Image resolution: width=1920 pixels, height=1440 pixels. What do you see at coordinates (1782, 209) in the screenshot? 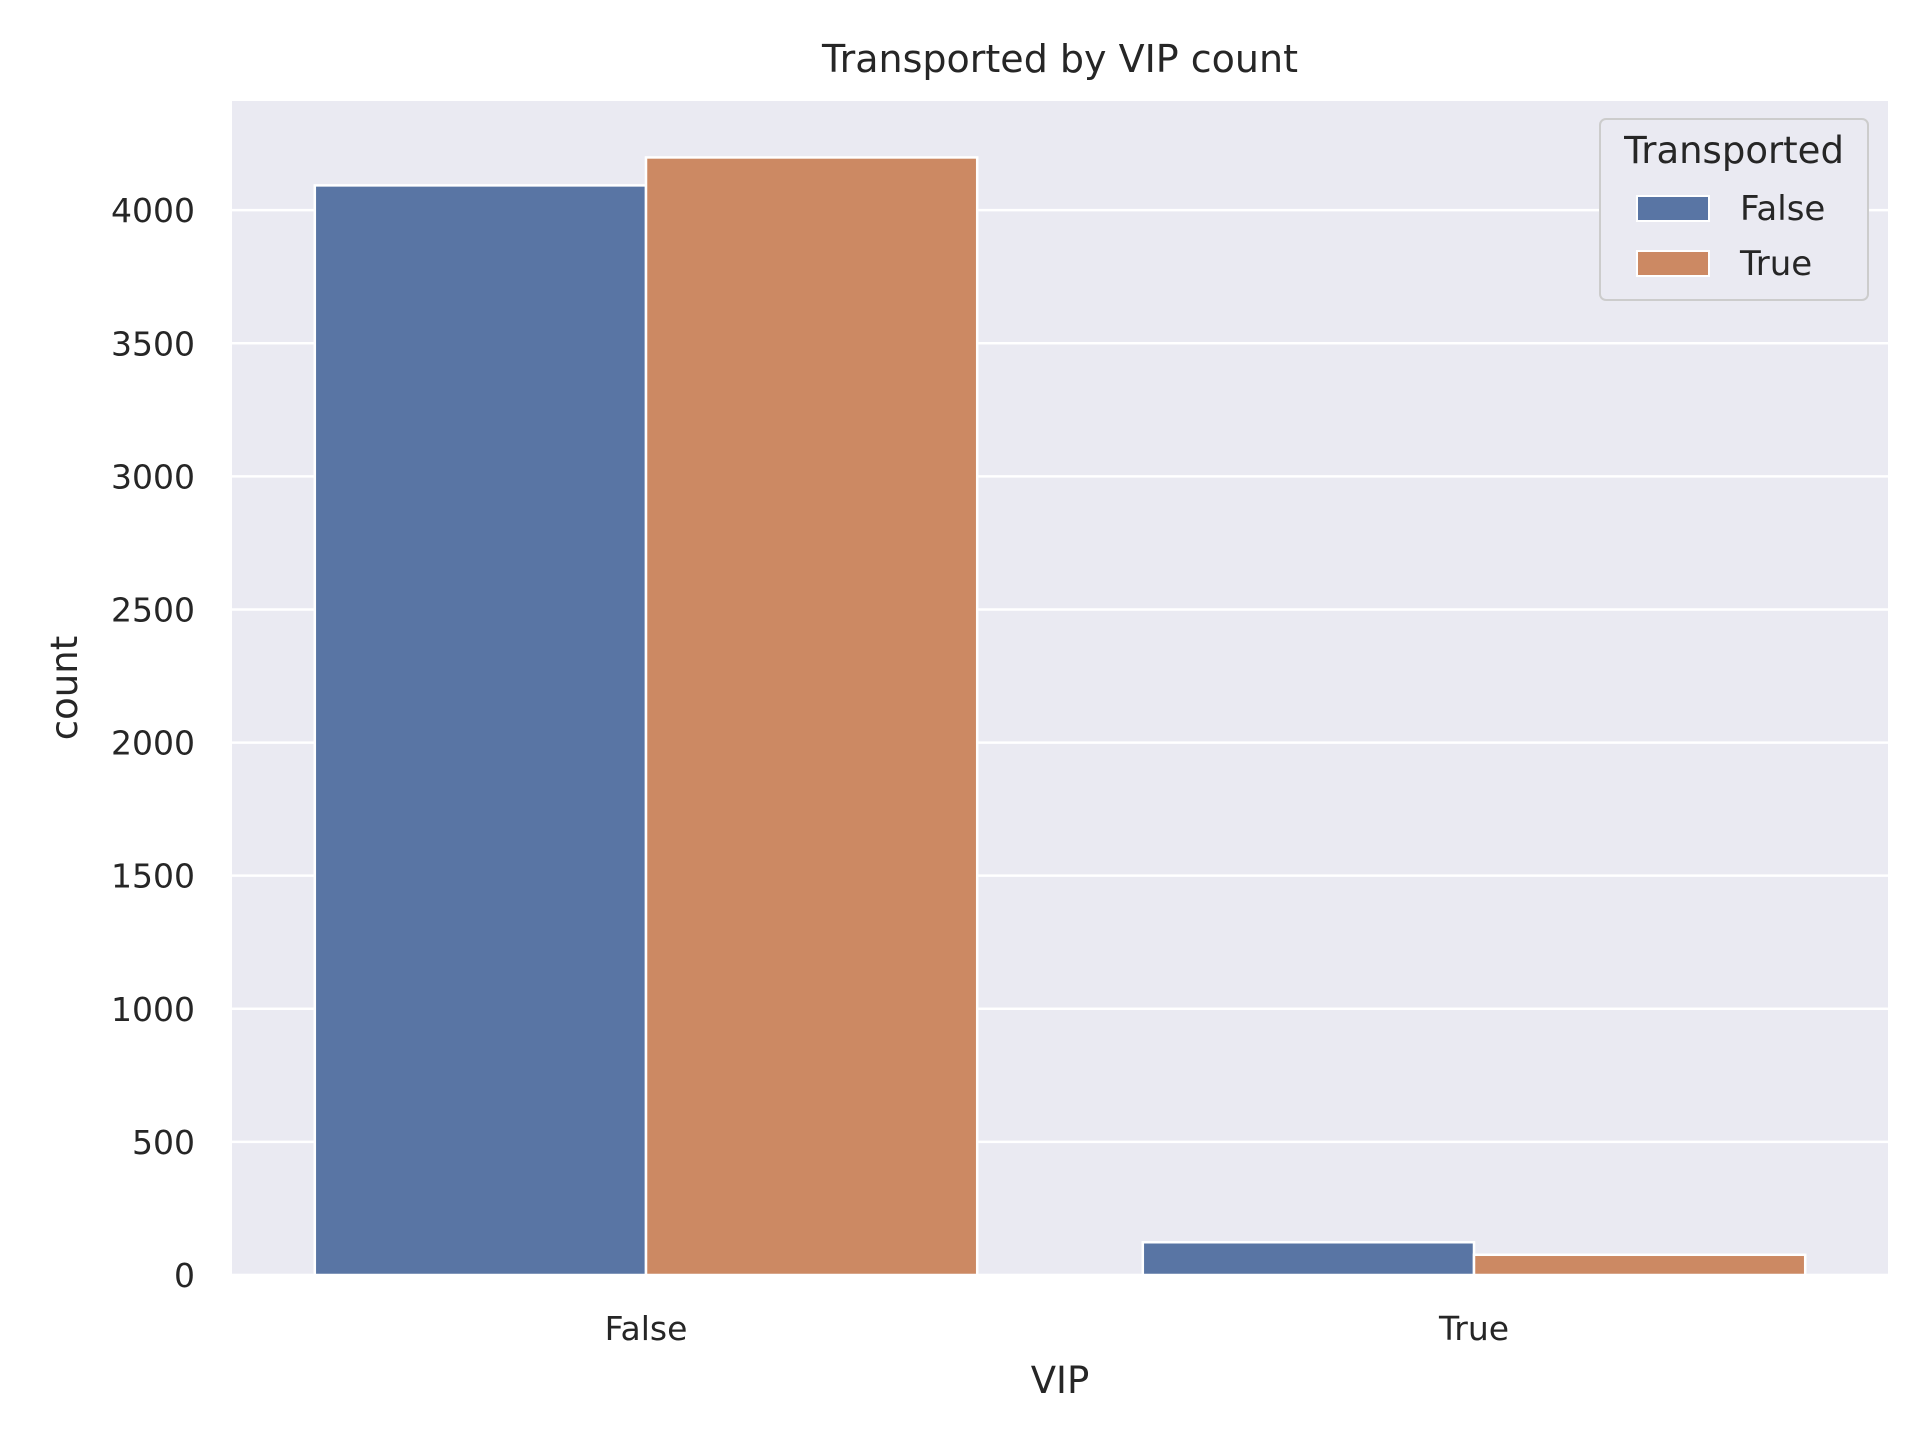
I see `legend-label-false: False` at bounding box center [1782, 209].